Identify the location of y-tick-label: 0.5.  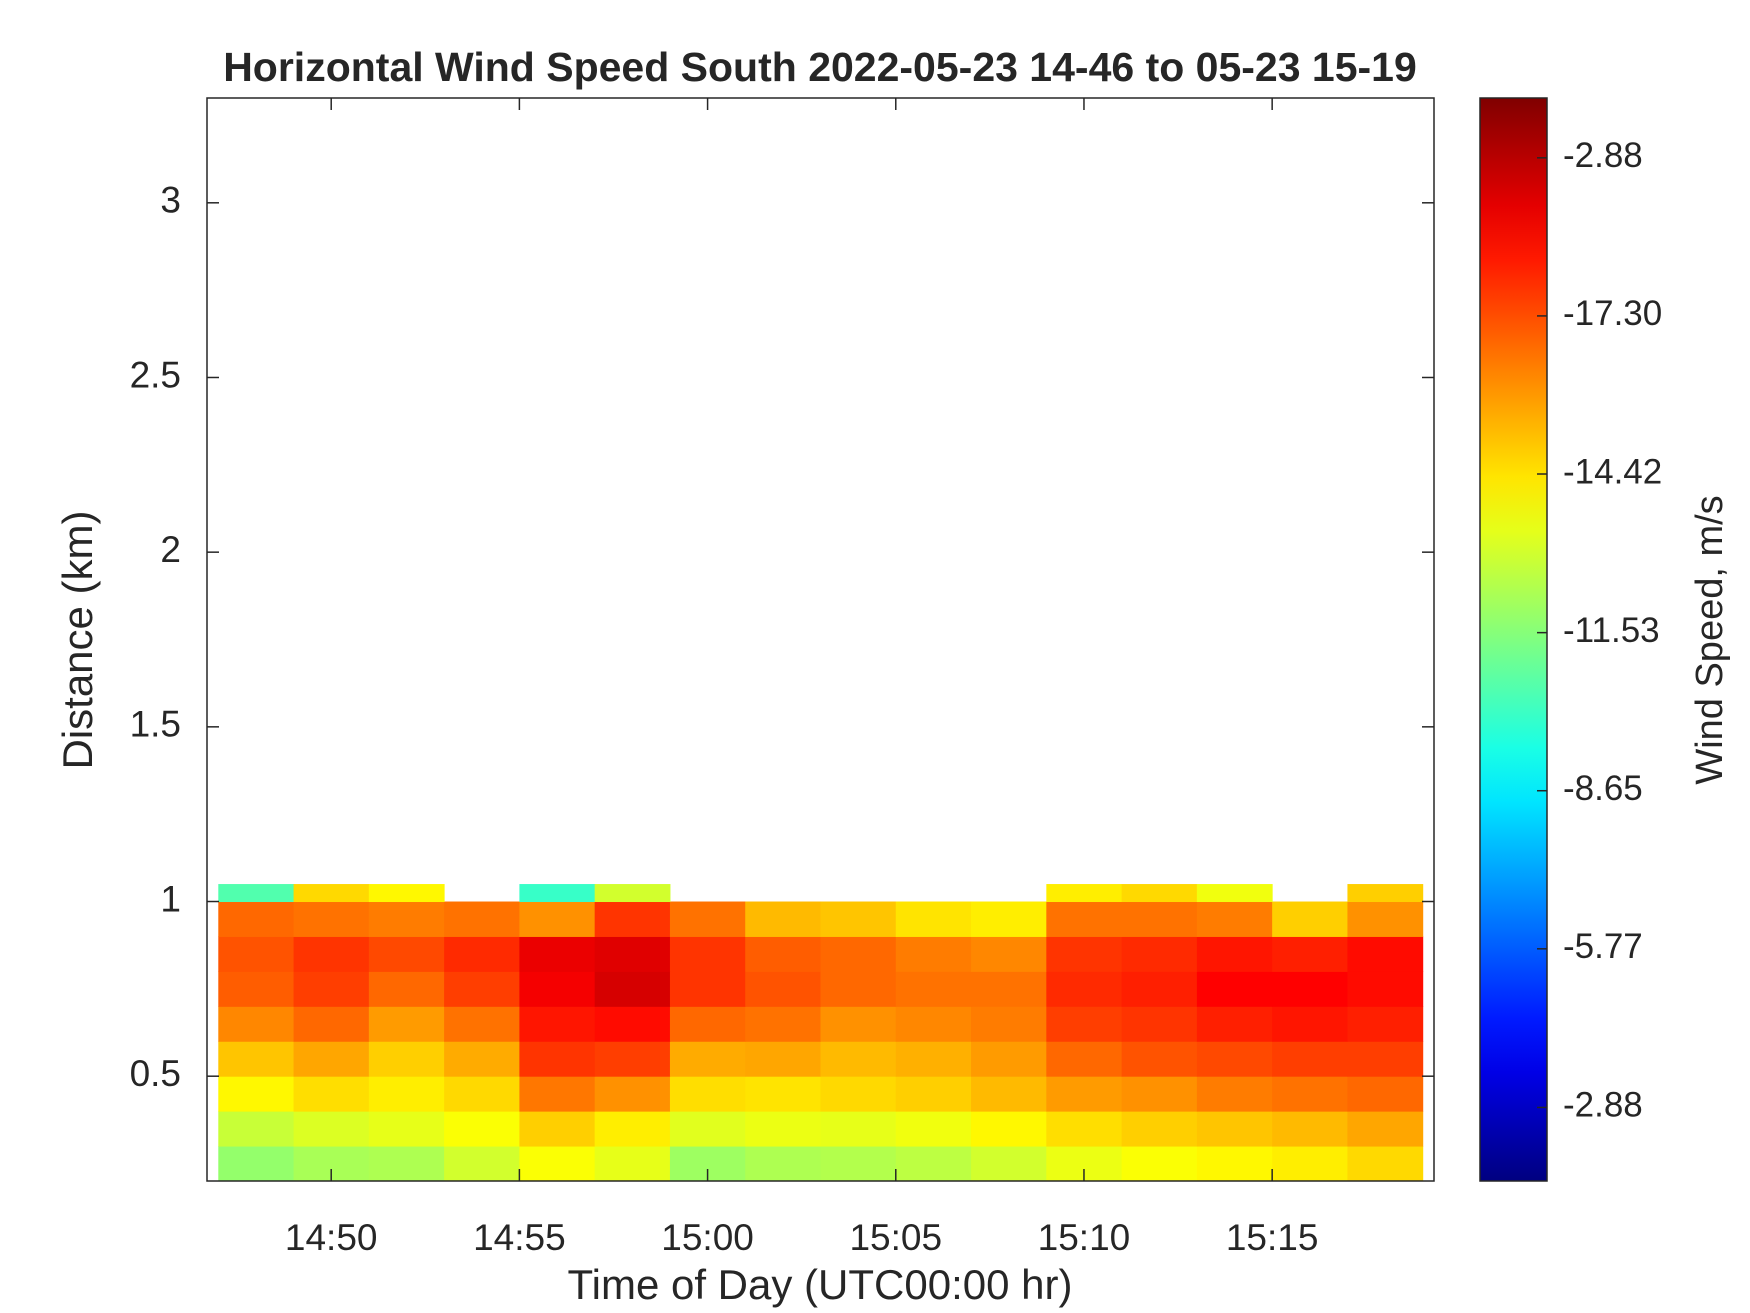
(155, 1073).